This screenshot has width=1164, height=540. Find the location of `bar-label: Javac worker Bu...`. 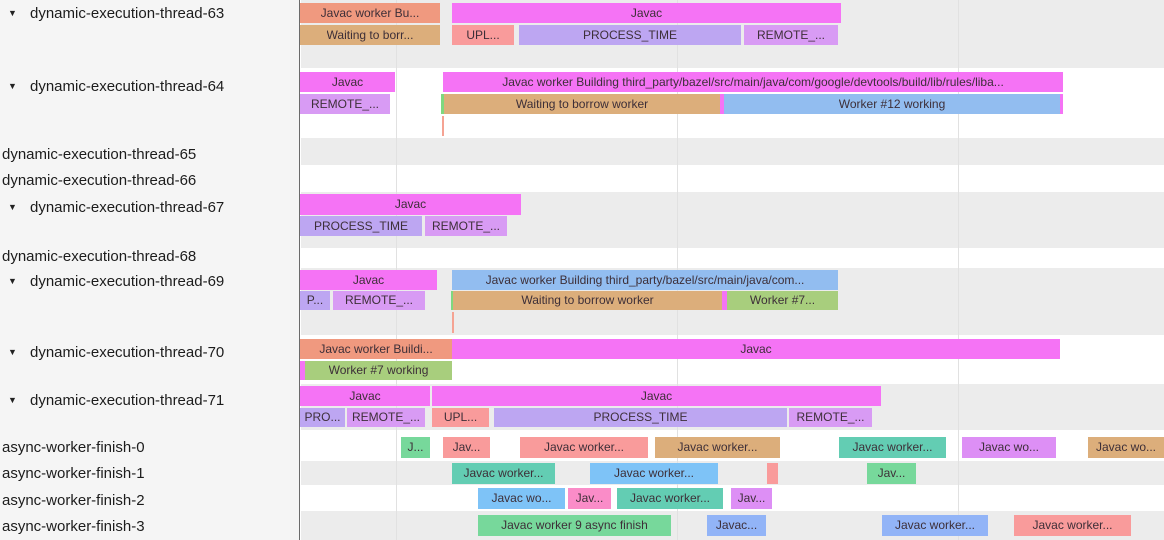

bar-label: Javac worker Bu... is located at coordinates (370, 13).